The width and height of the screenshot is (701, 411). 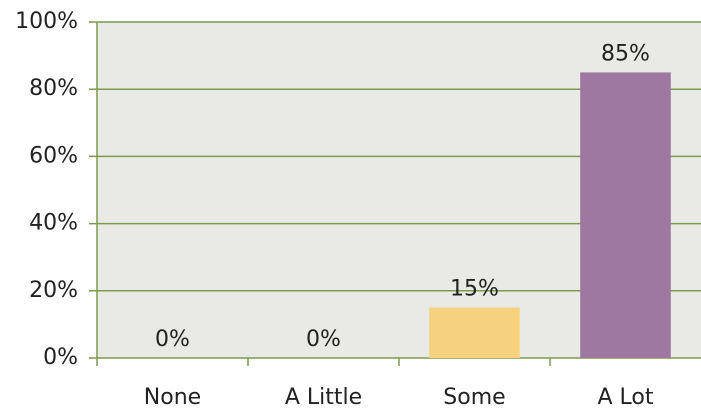 I want to click on y-tick-label: 0%, so click(x=60, y=357).